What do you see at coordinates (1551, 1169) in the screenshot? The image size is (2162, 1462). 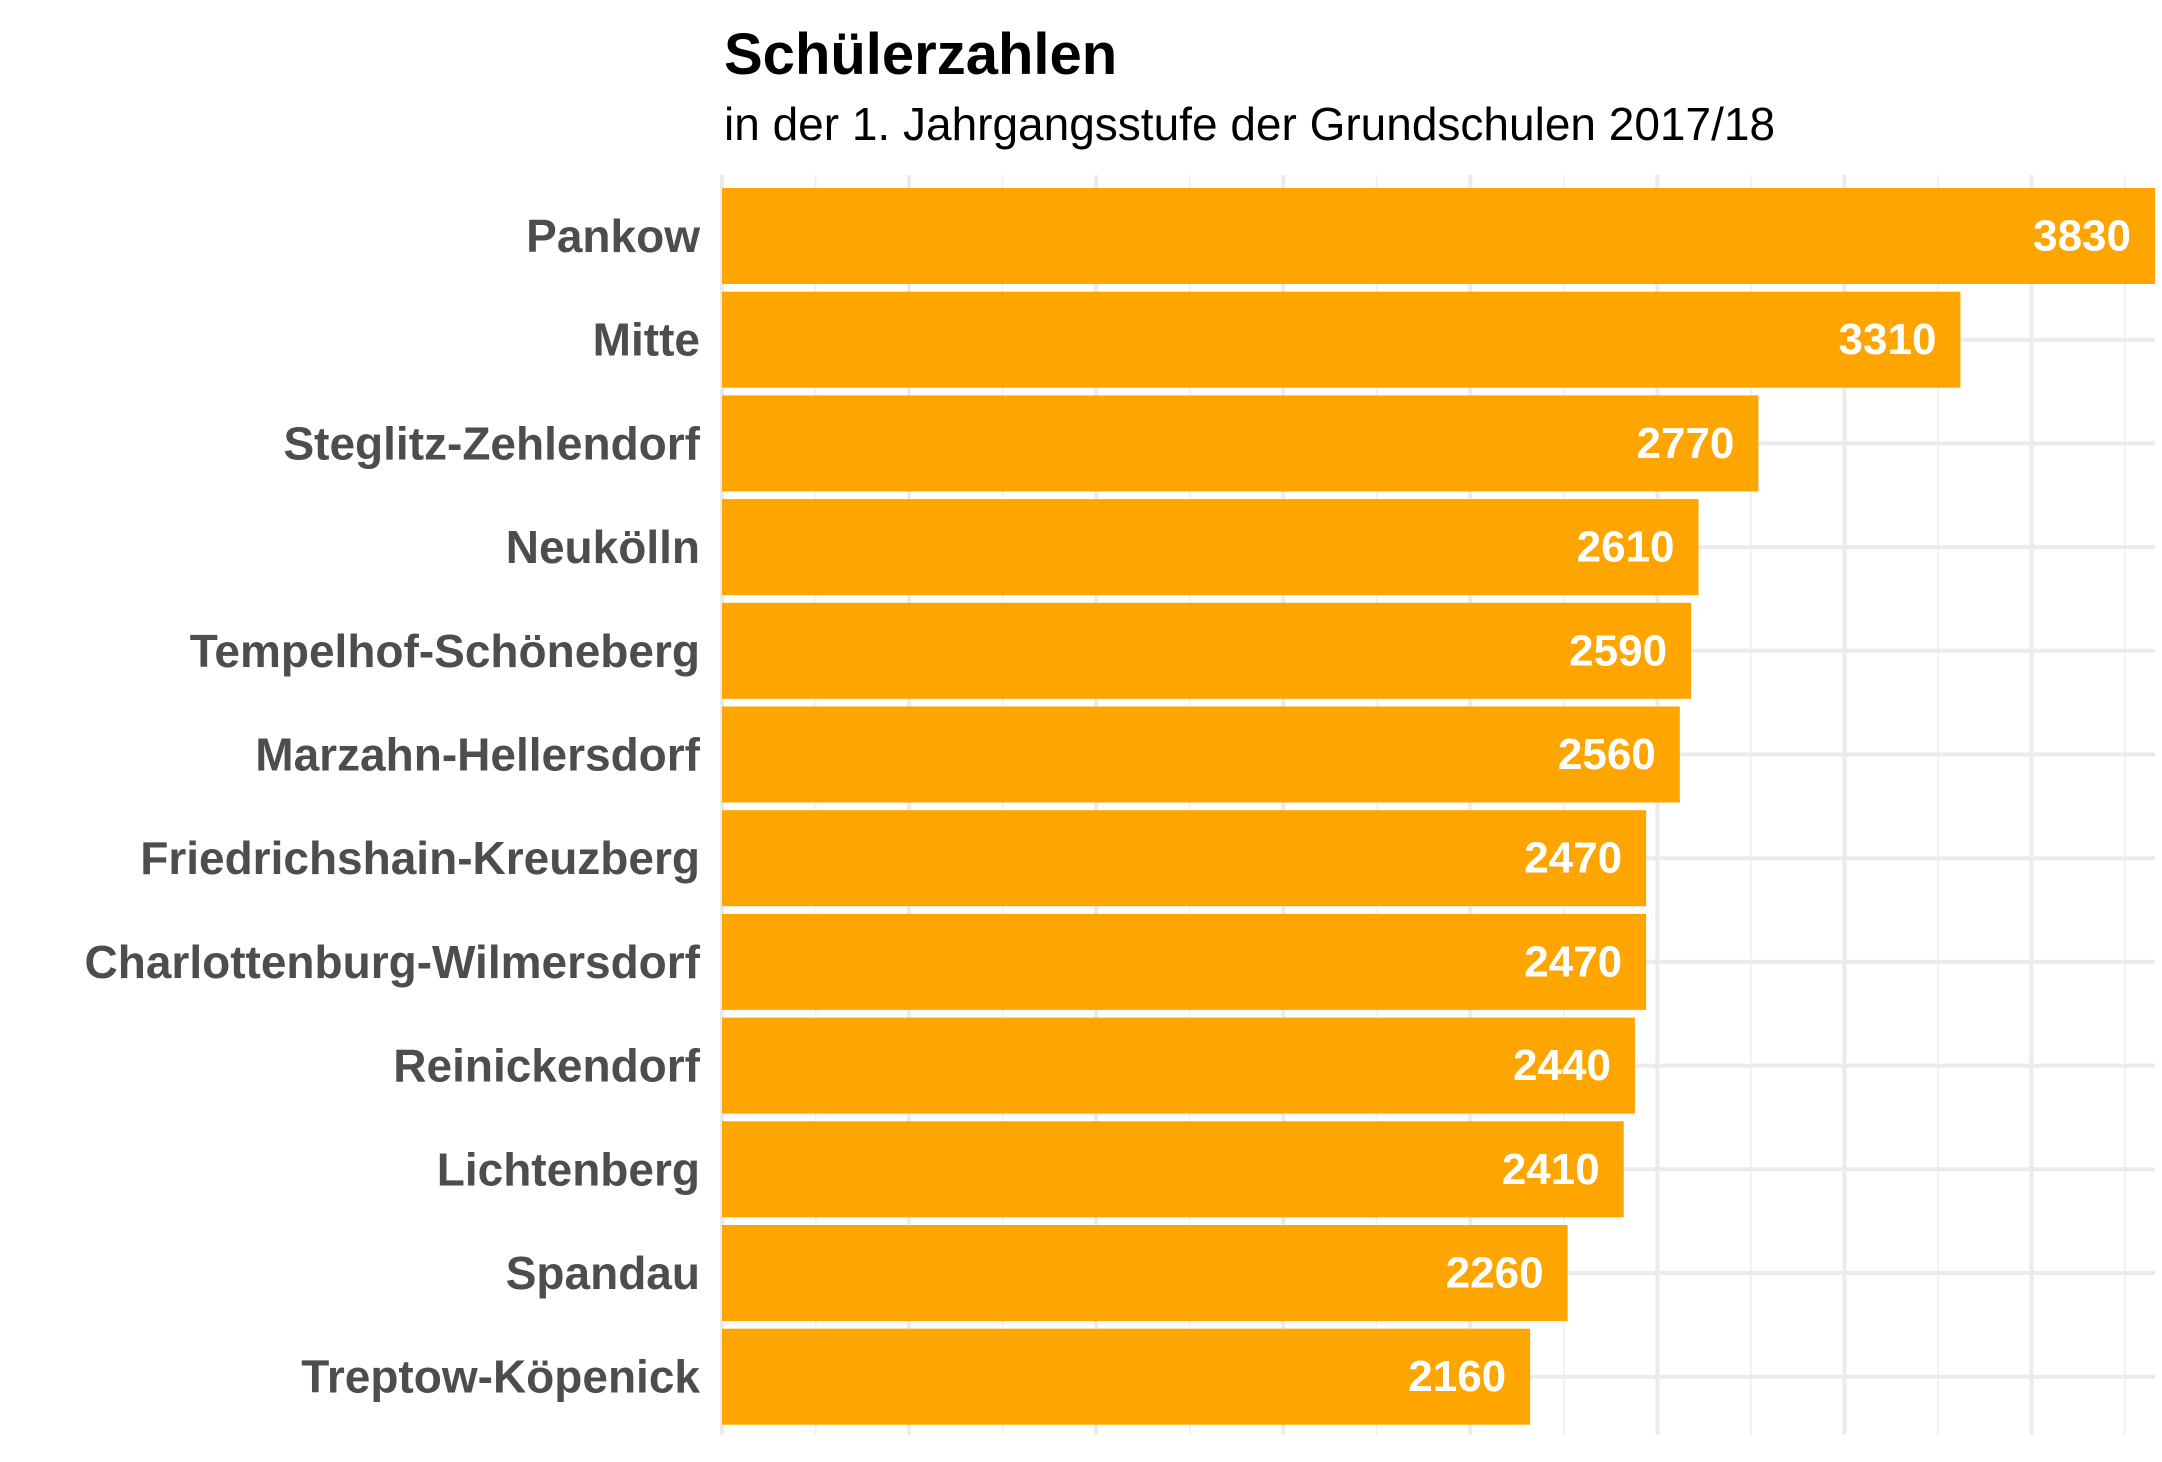 I see `data-label: 2410` at bounding box center [1551, 1169].